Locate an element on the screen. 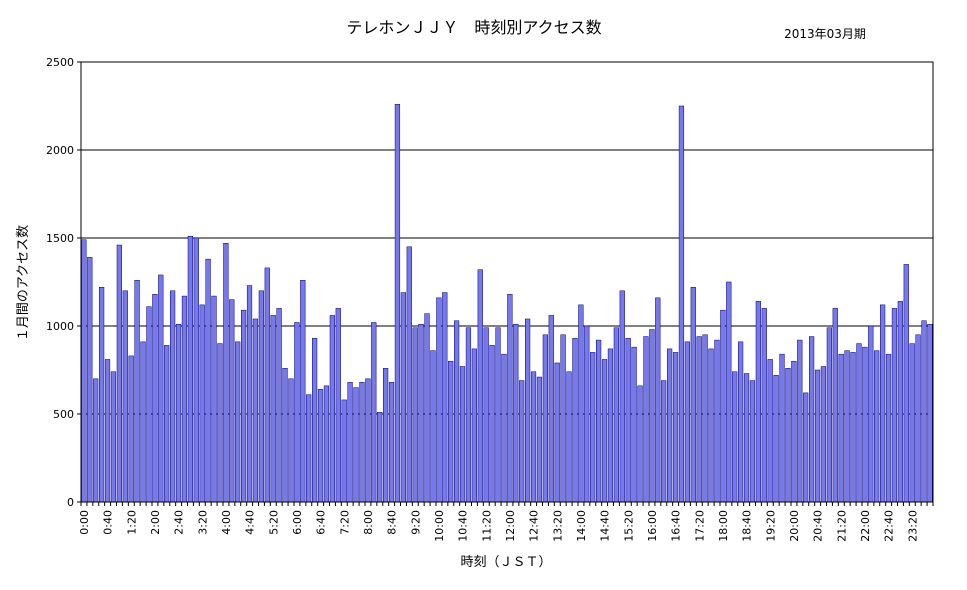 The image size is (967, 590). y-tick-label: 2000 is located at coordinates (60, 150).